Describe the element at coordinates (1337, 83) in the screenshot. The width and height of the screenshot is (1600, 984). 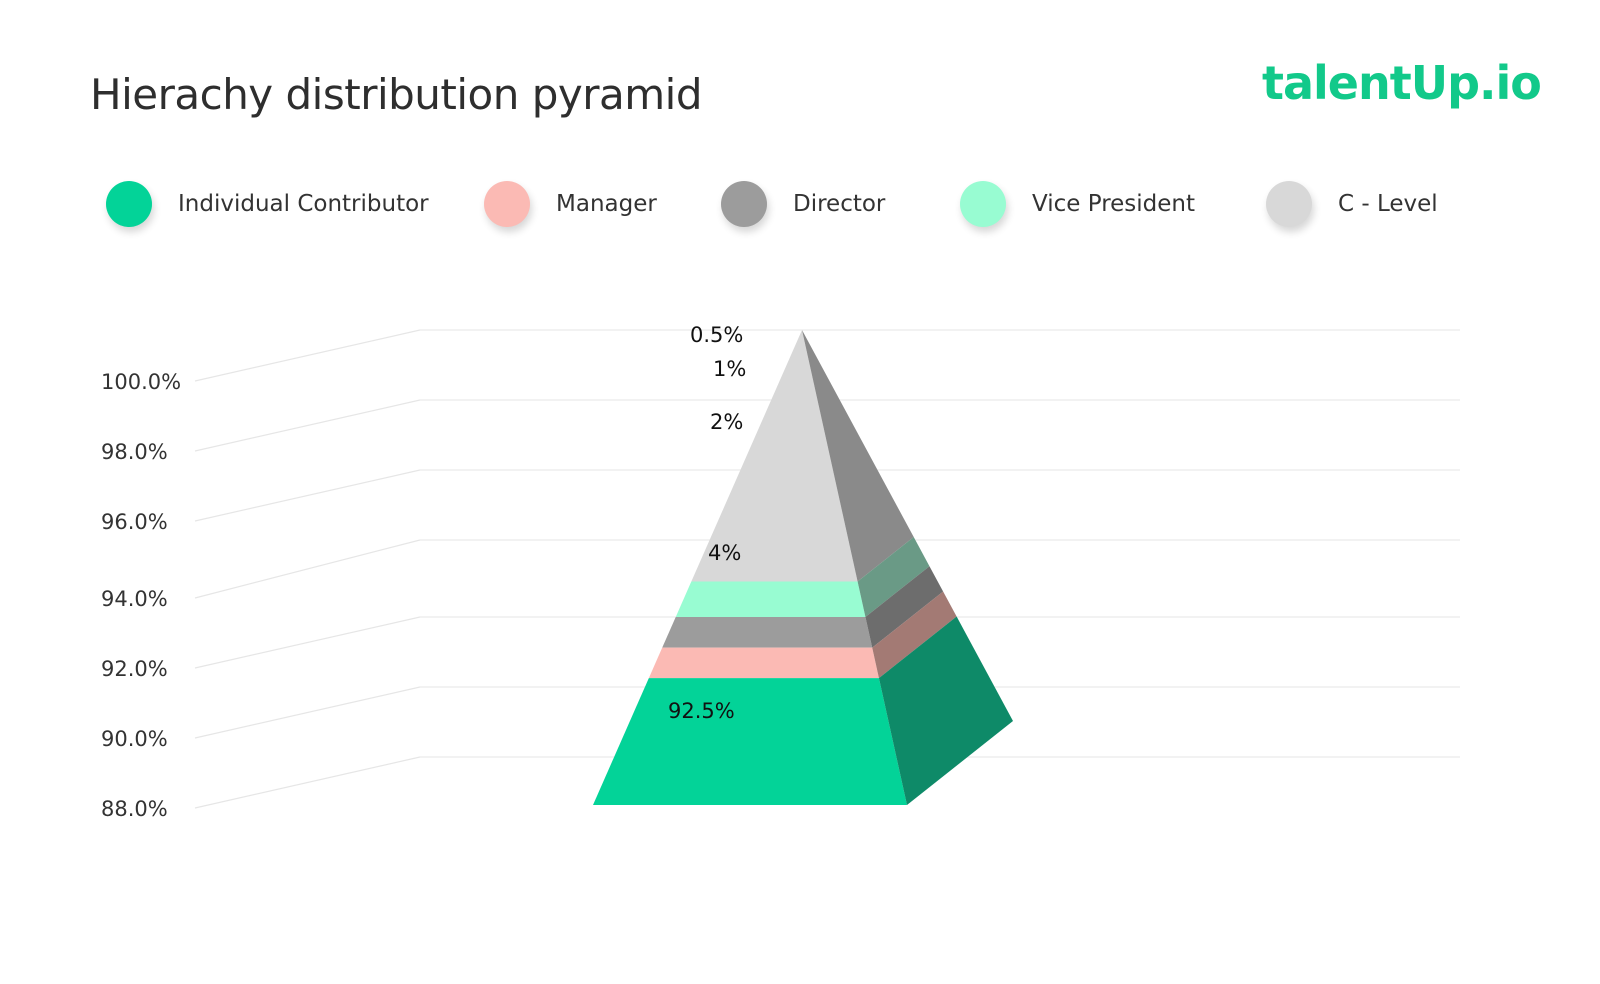
I see `logo-text-talent: talent` at that location.